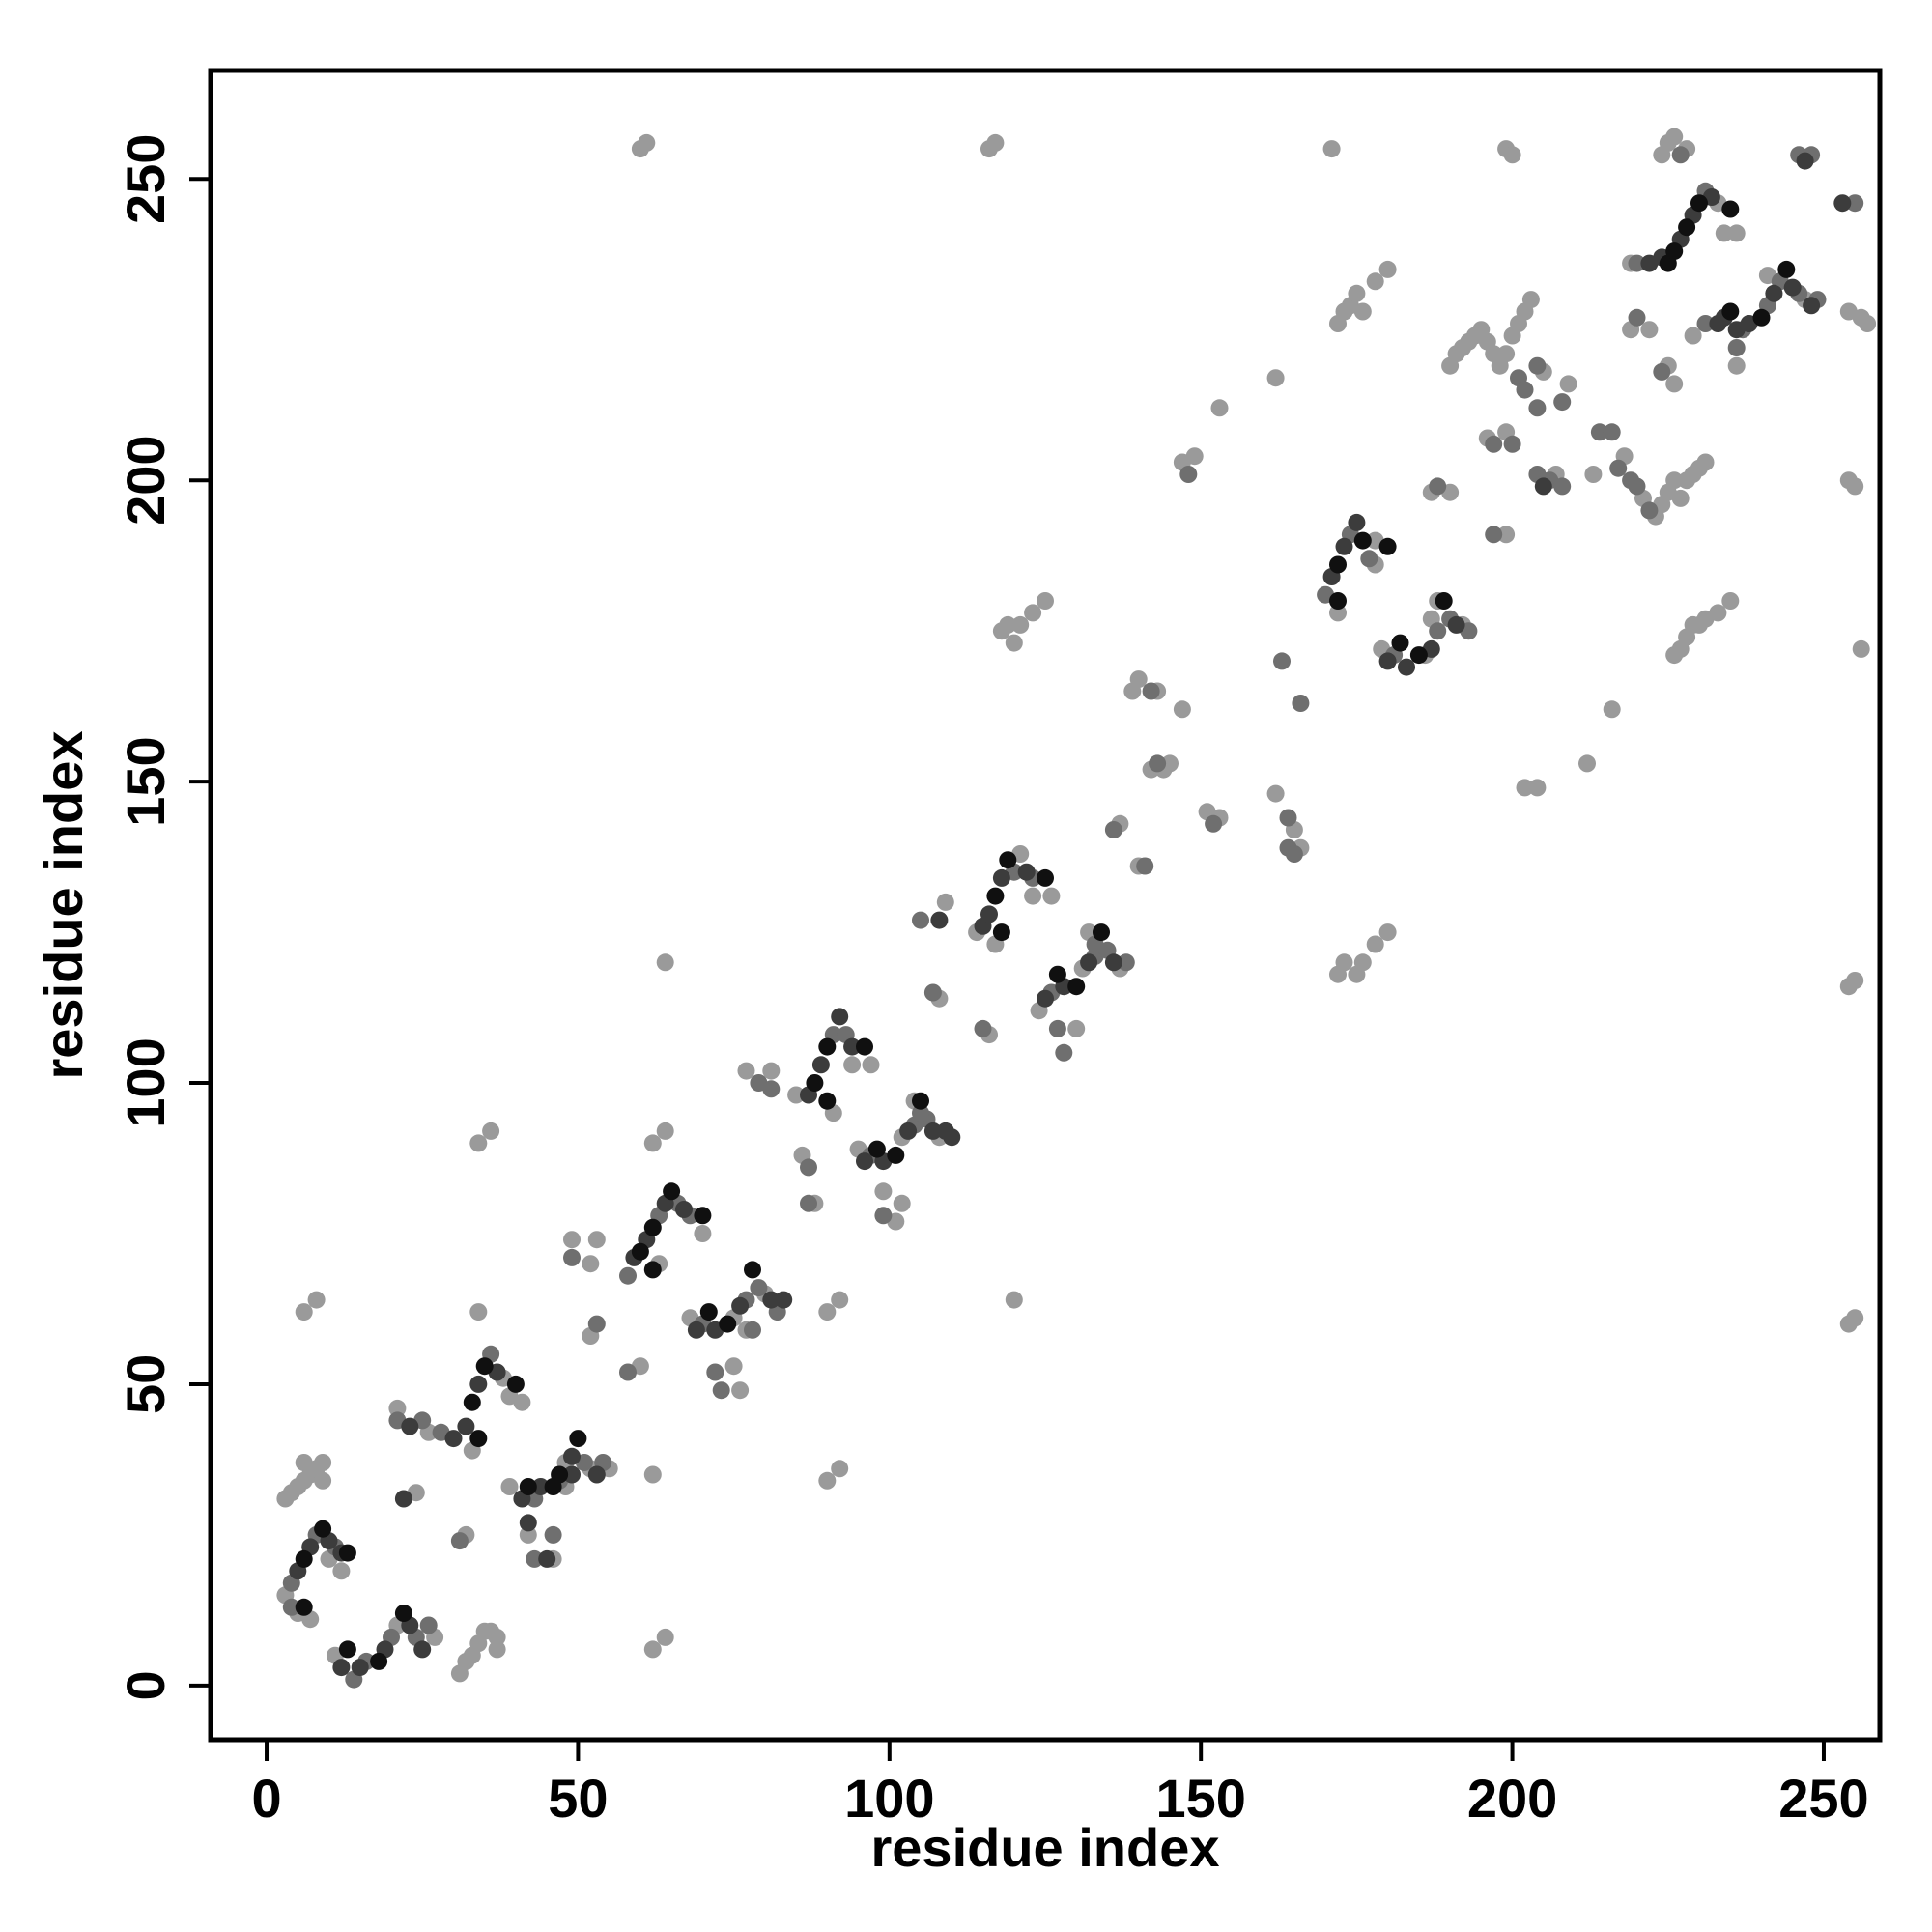  Describe the element at coordinates (1200, 1798) in the screenshot. I see `x-tick-label: 150` at that location.